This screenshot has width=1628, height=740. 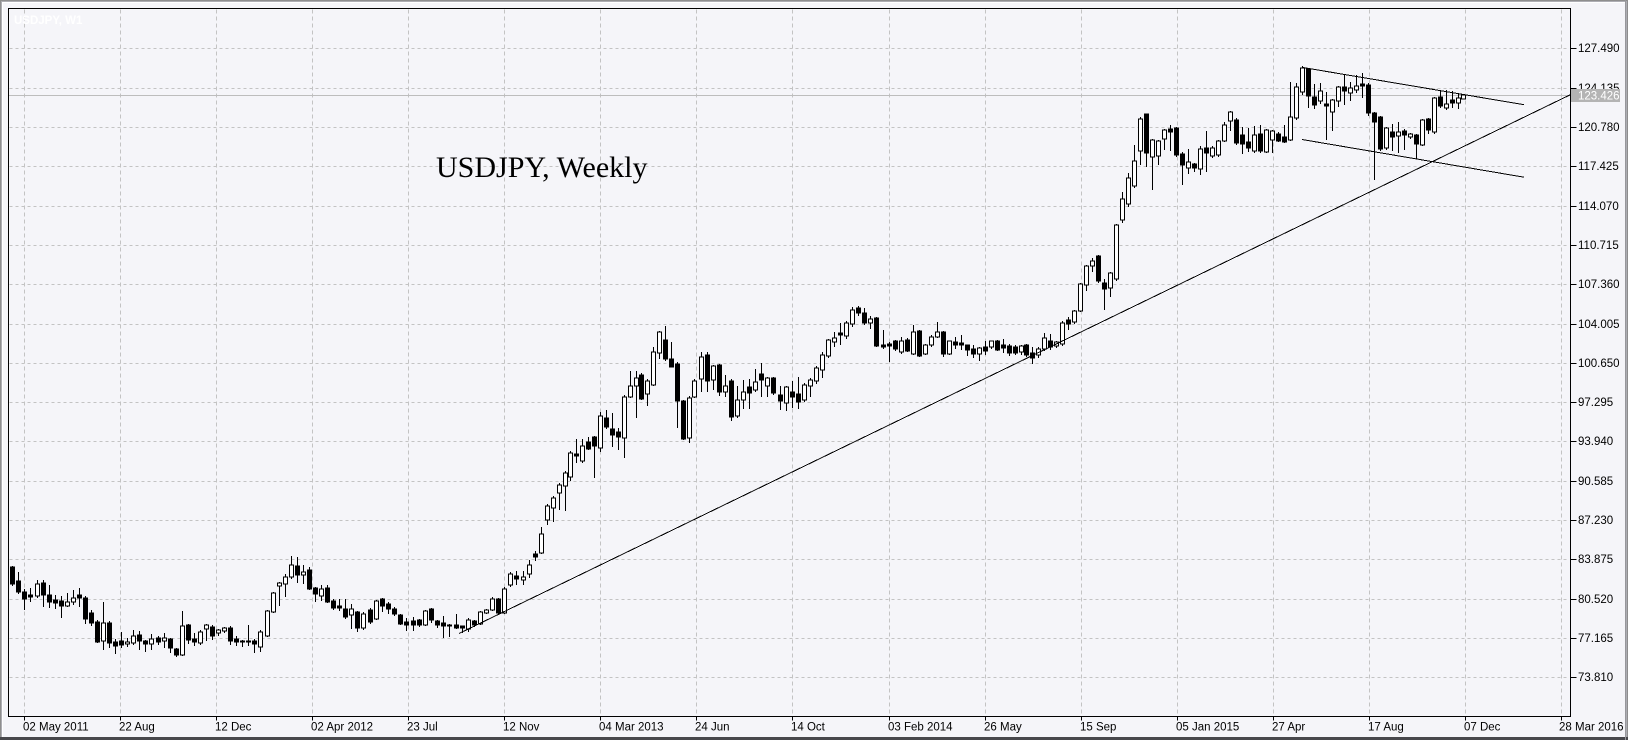 What do you see at coordinates (56, 728) in the screenshot?
I see `svg-text: 02 May 2011` at bounding box center [56, 728].